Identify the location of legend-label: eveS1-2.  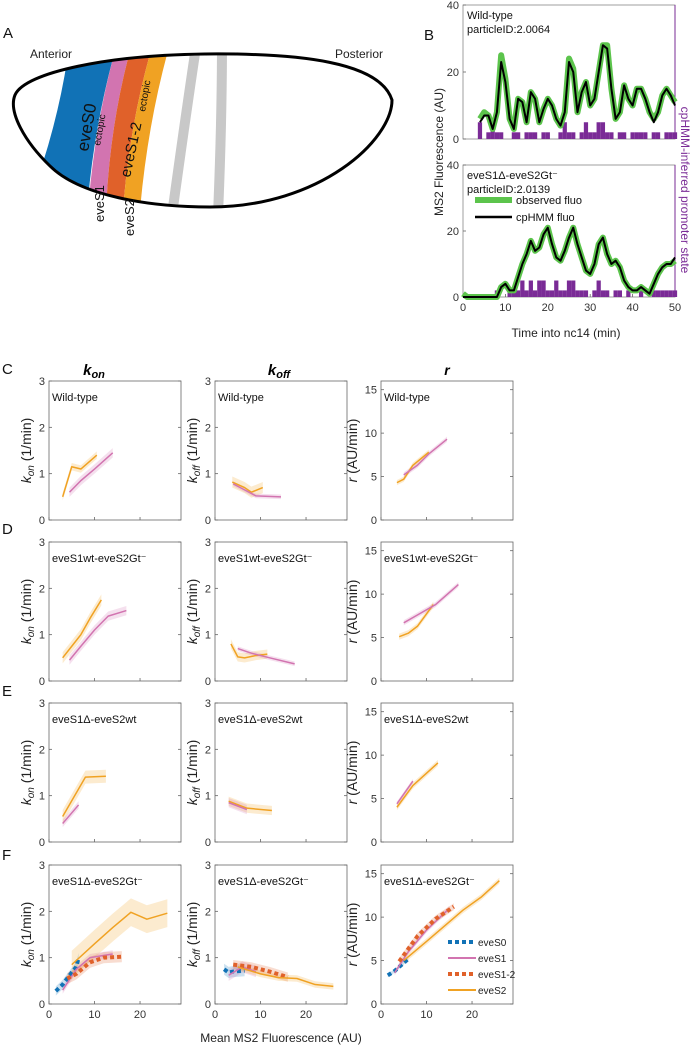
(497, 975).